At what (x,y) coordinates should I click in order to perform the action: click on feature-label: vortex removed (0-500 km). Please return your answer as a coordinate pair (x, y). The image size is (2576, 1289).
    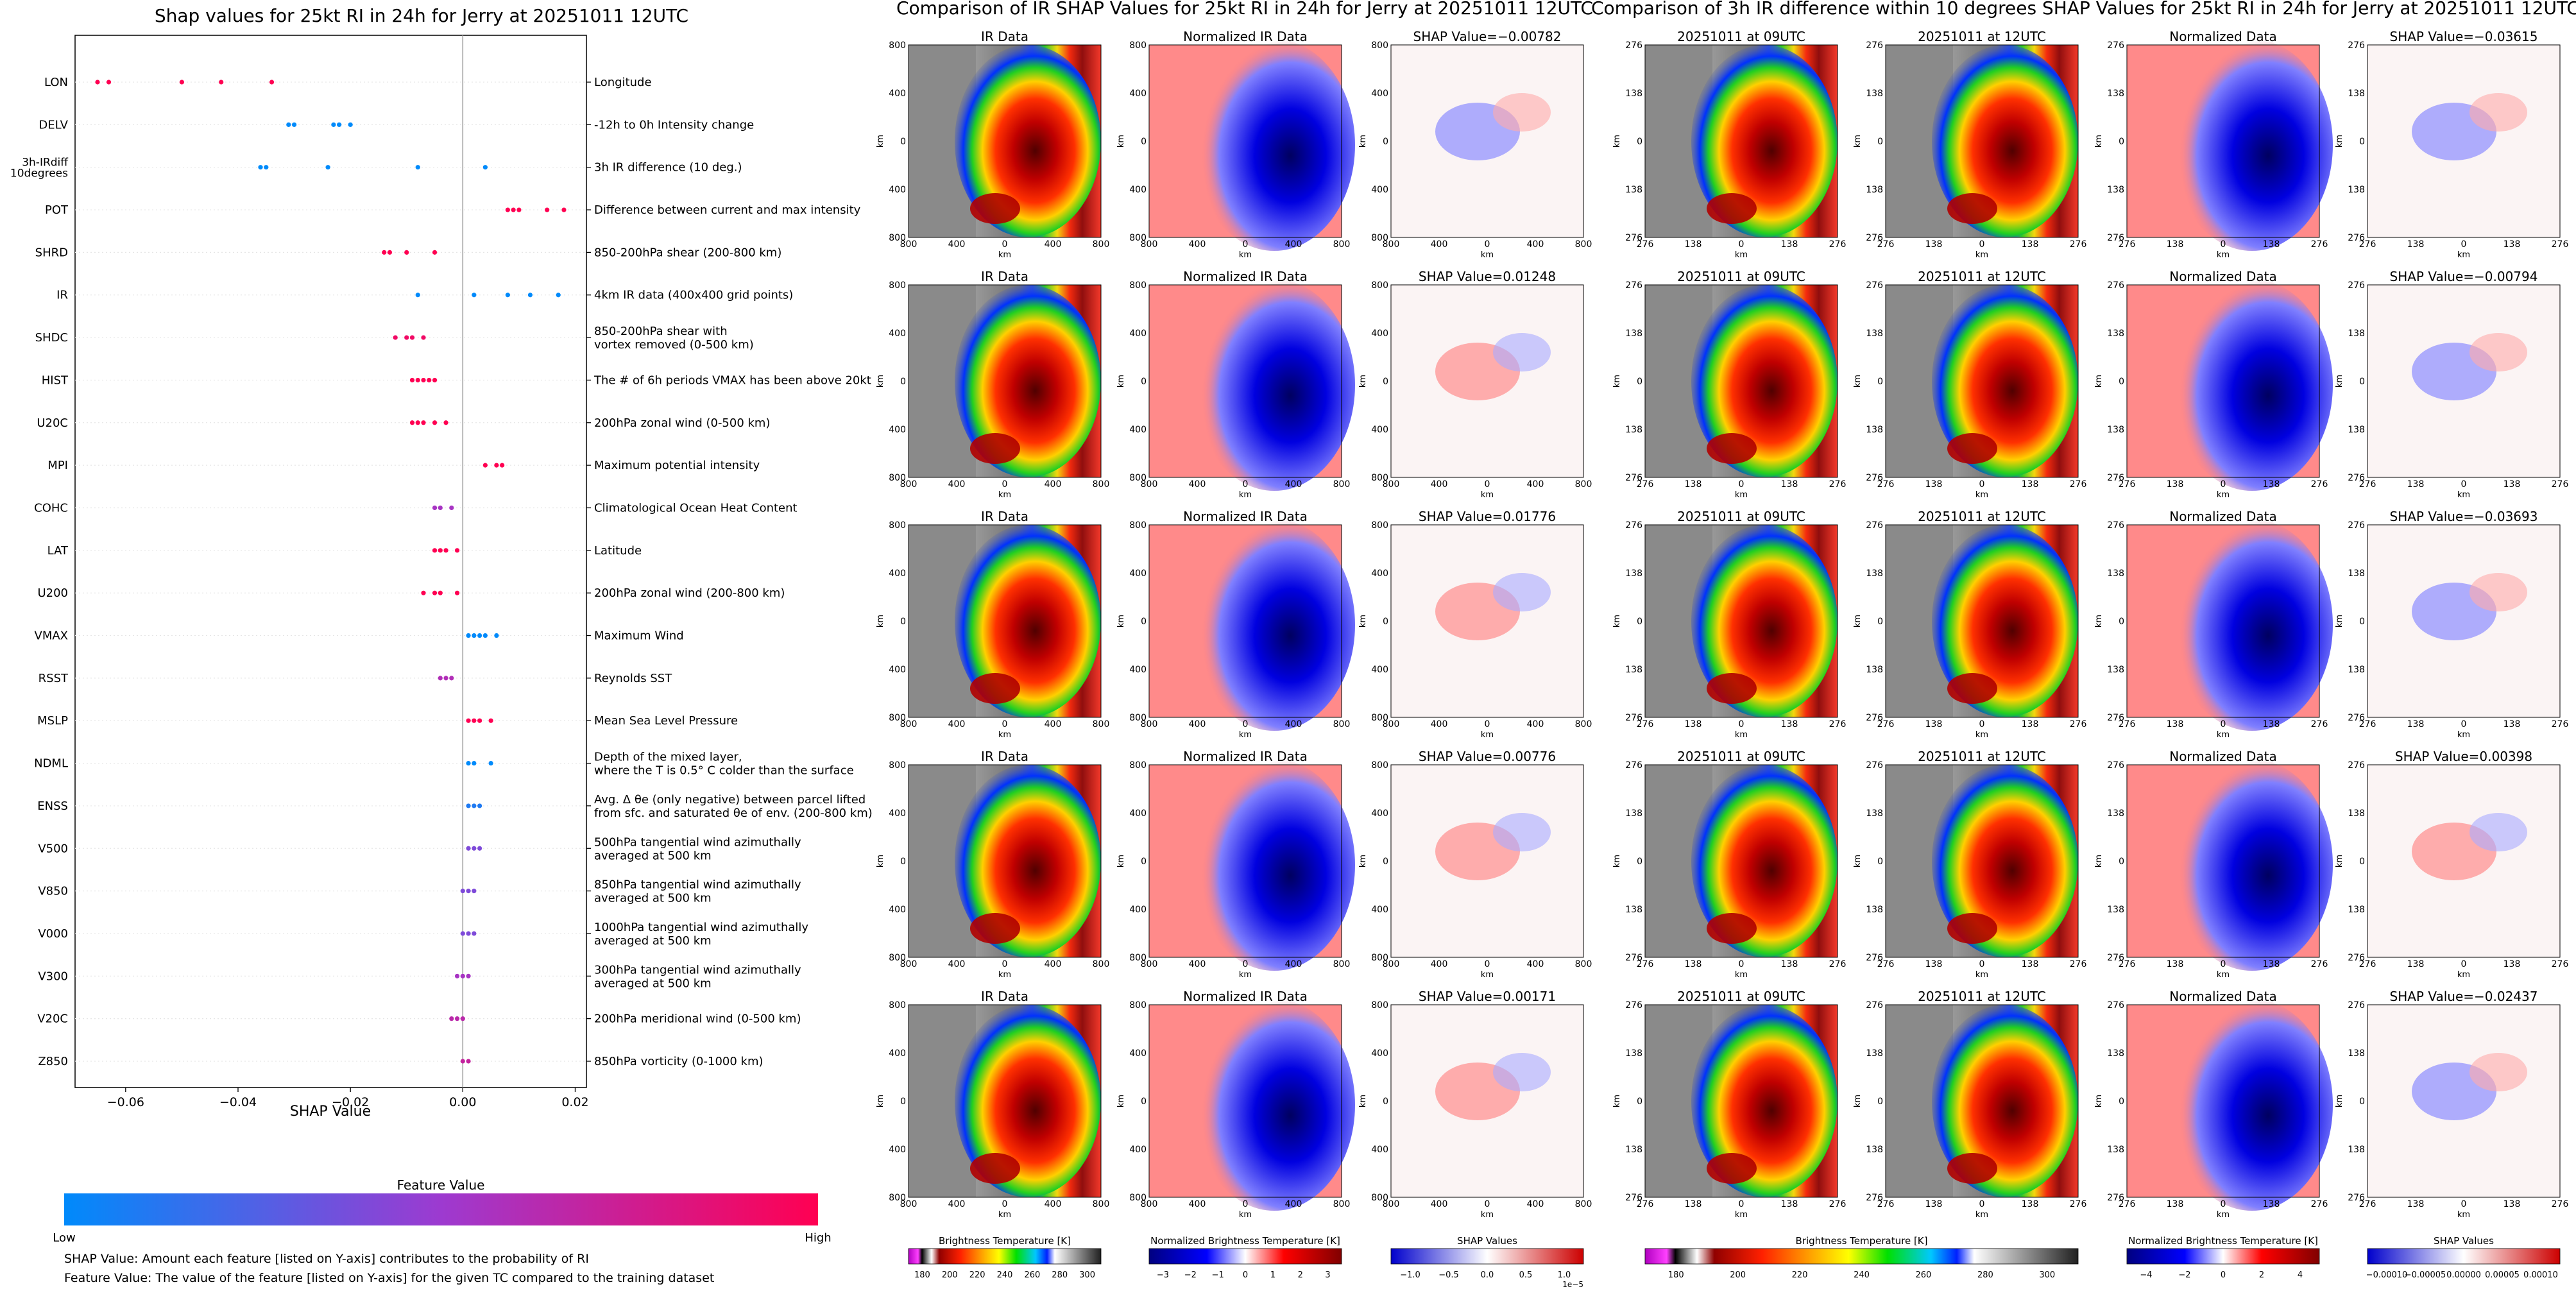
    Looking at the image, I should click on (674, 345).